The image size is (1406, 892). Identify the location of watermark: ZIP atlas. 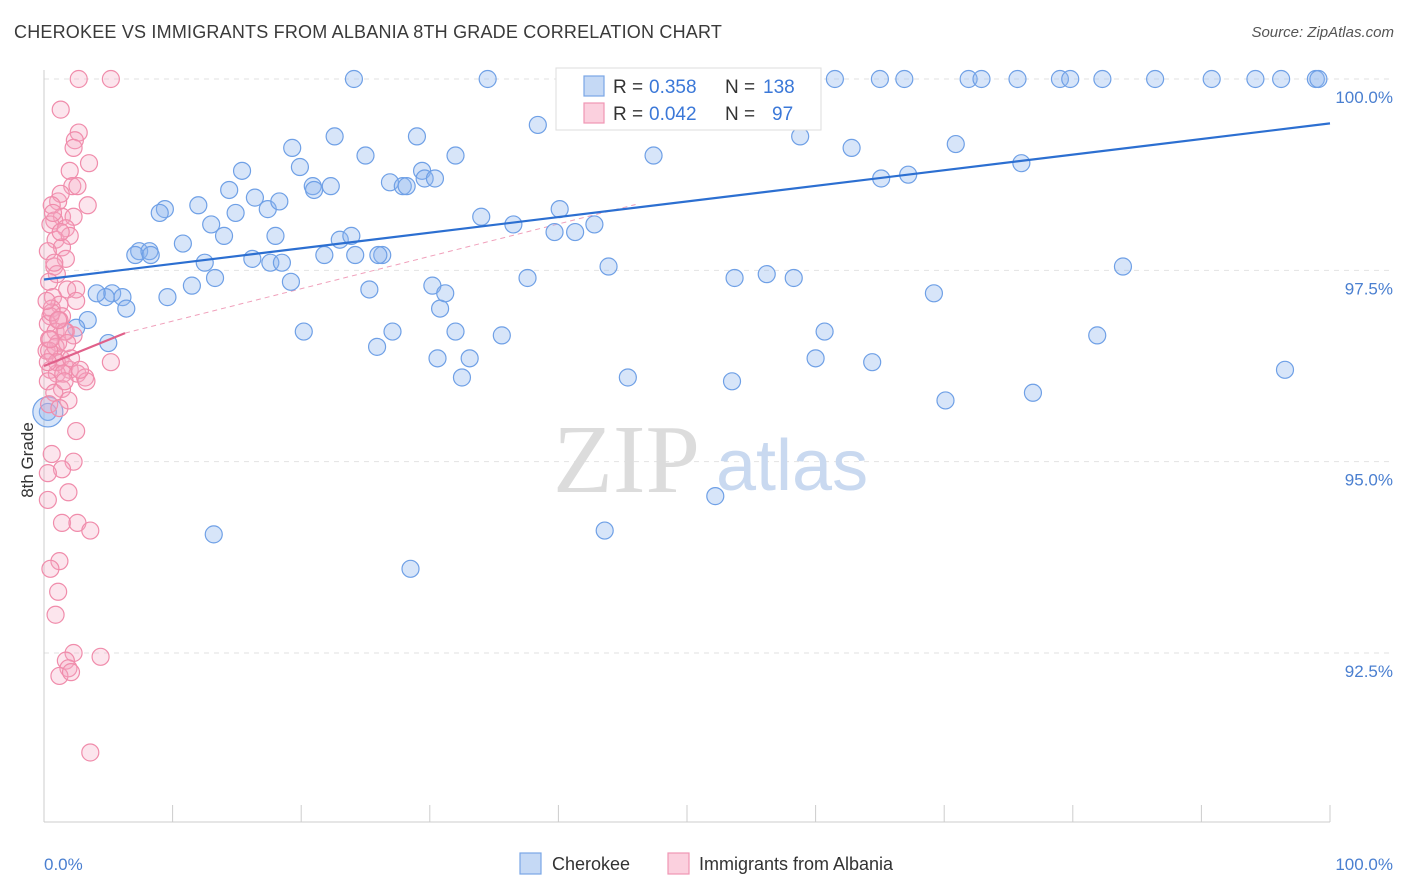
(710, 460).